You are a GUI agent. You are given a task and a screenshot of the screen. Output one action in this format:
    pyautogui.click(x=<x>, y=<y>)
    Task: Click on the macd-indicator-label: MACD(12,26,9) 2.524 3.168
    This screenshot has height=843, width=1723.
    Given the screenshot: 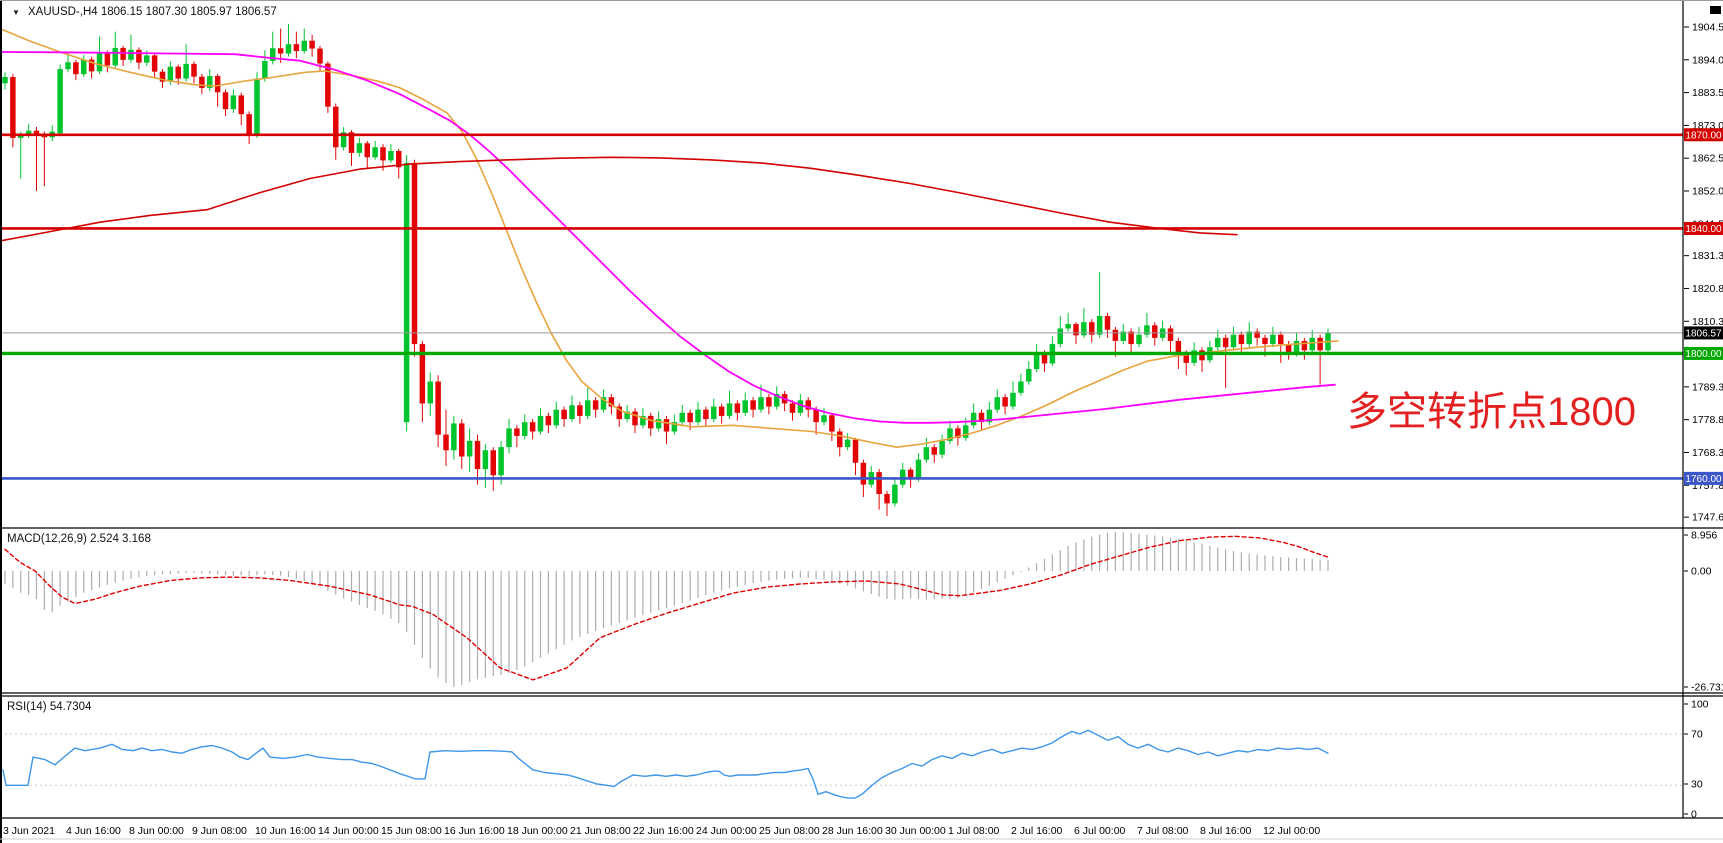 What is the action you would take?
    pyautogui.click(x=79, y=539)
    